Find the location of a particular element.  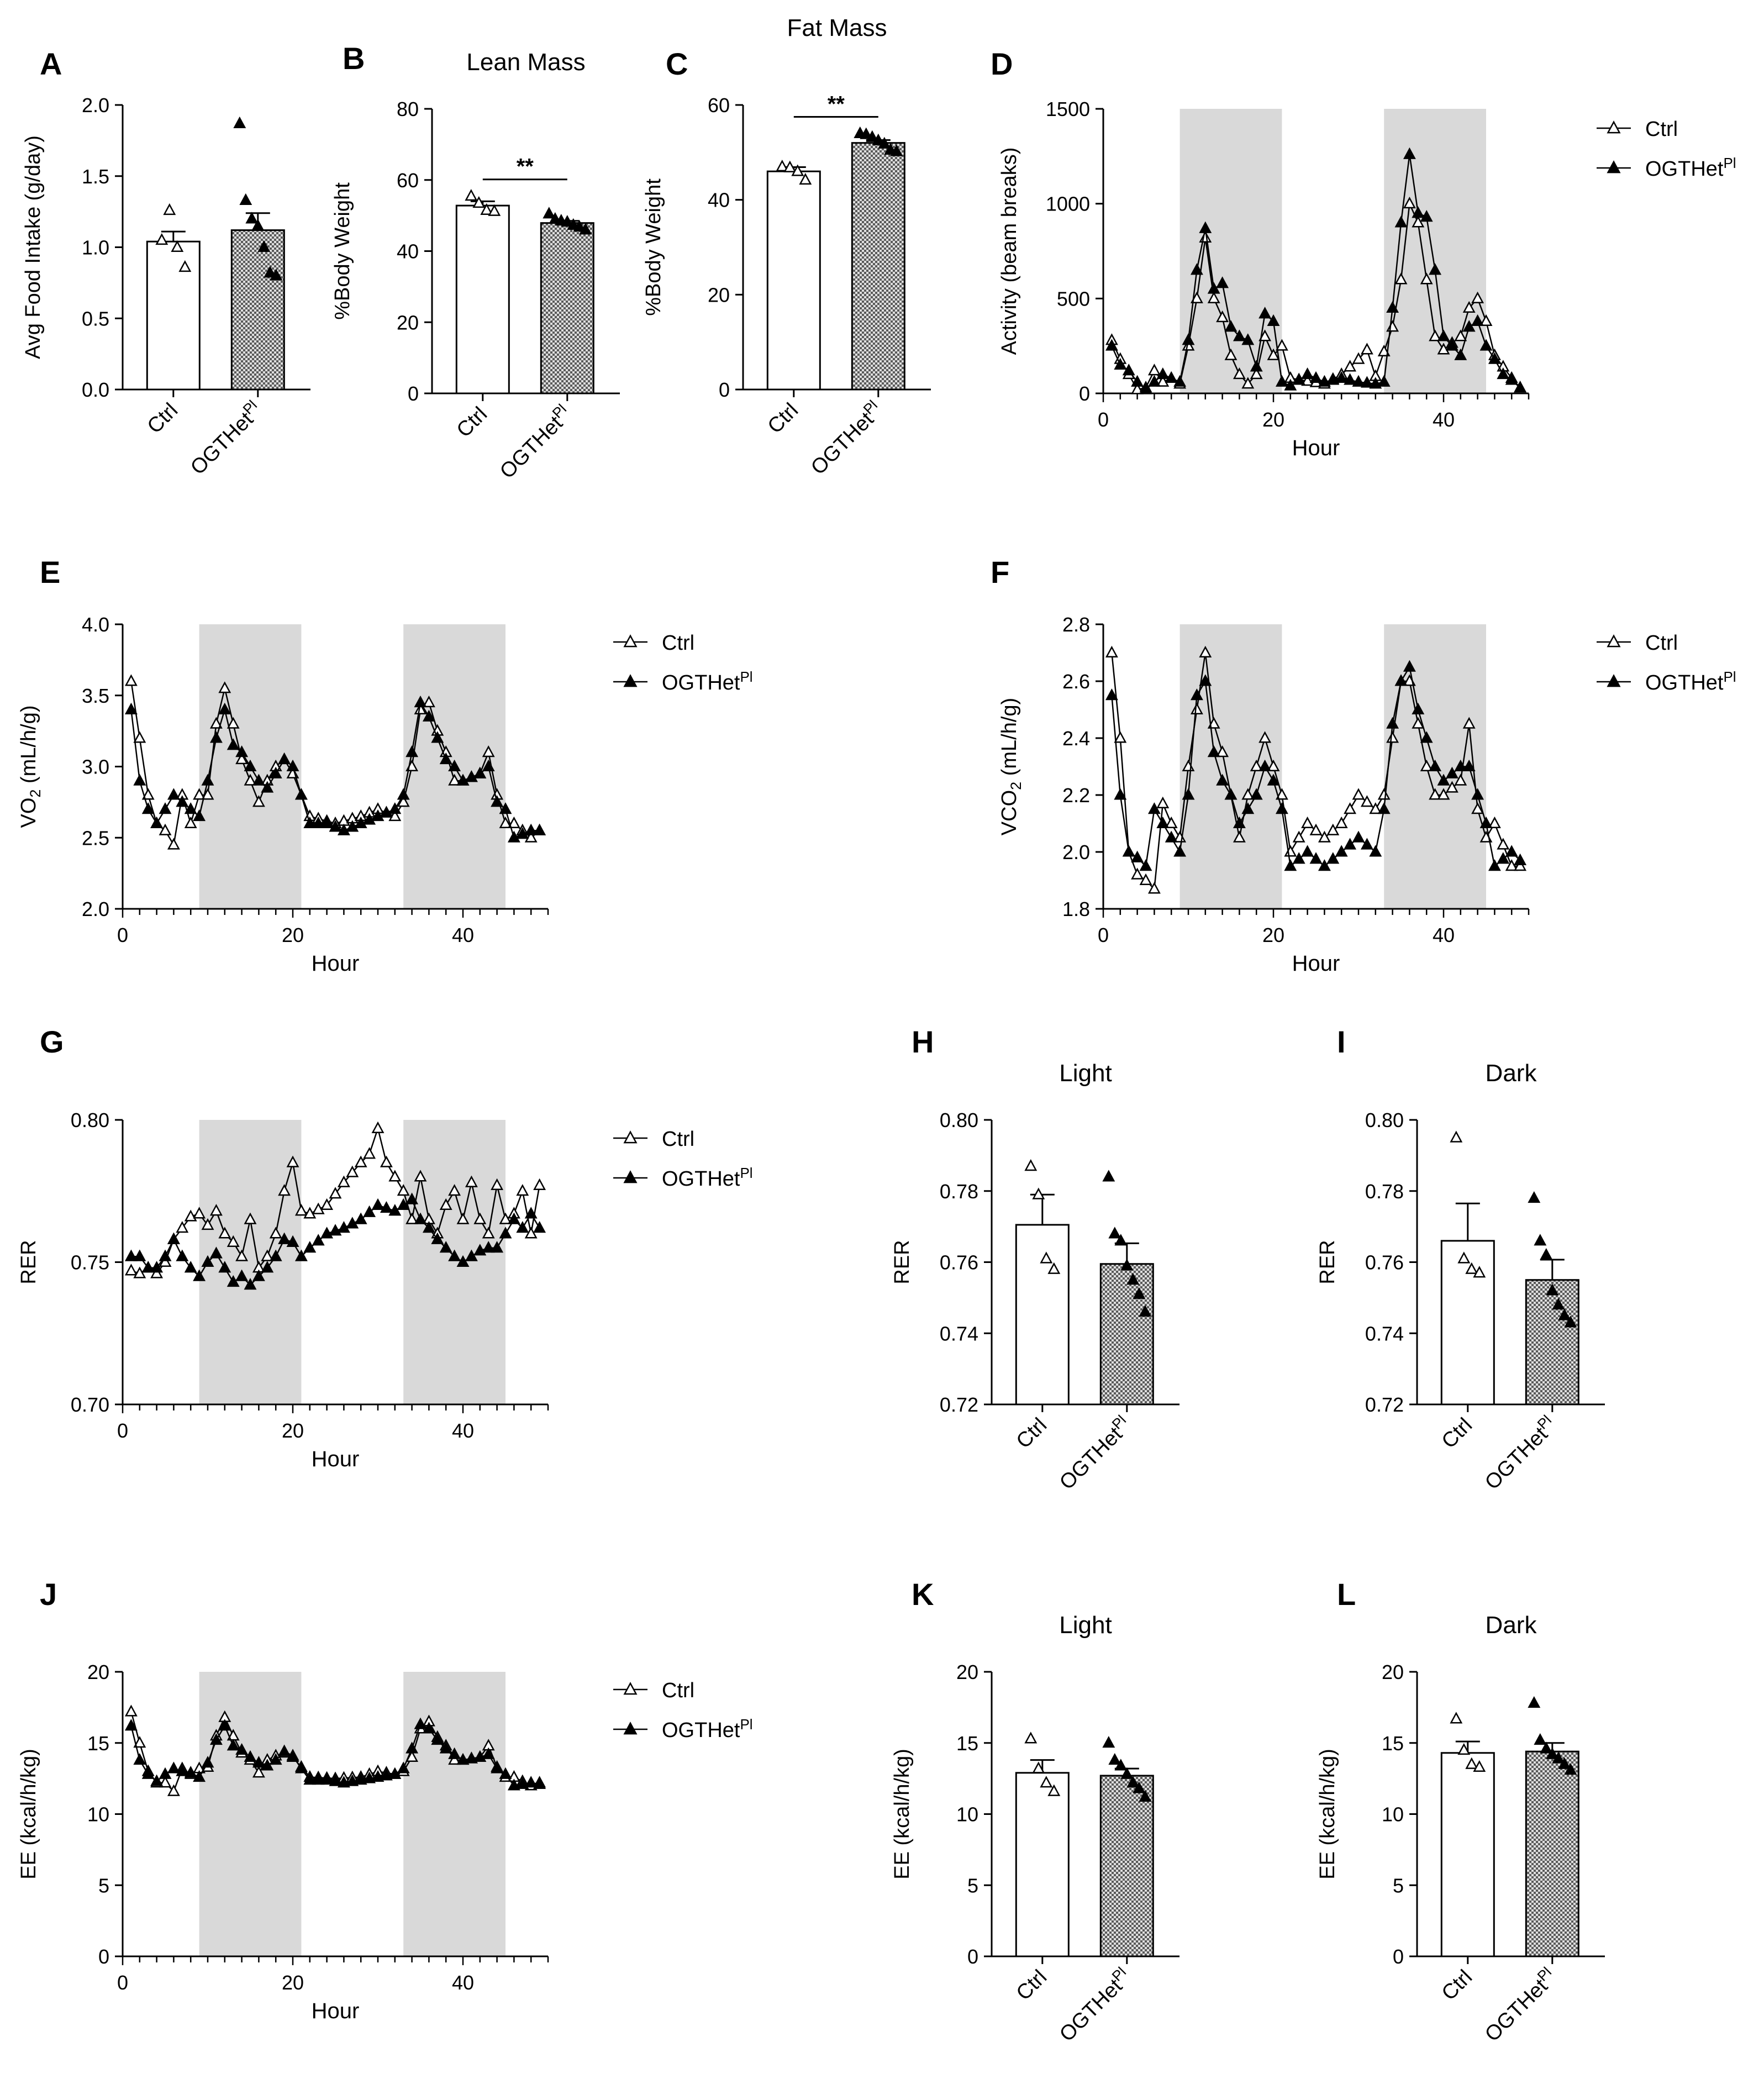

ctrl-bar is located at coordinates (793, 280).